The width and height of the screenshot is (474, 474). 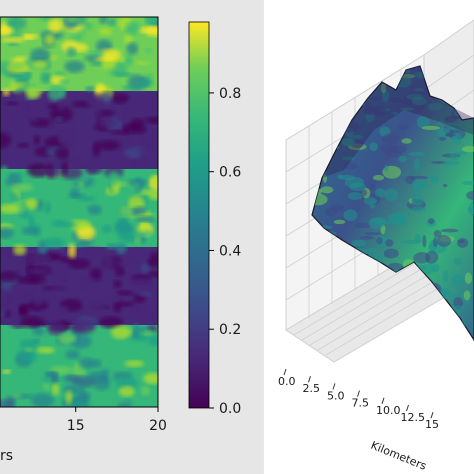 I want to click on heatmap-x-ticks: 15 20, so click(x=117, y=420).